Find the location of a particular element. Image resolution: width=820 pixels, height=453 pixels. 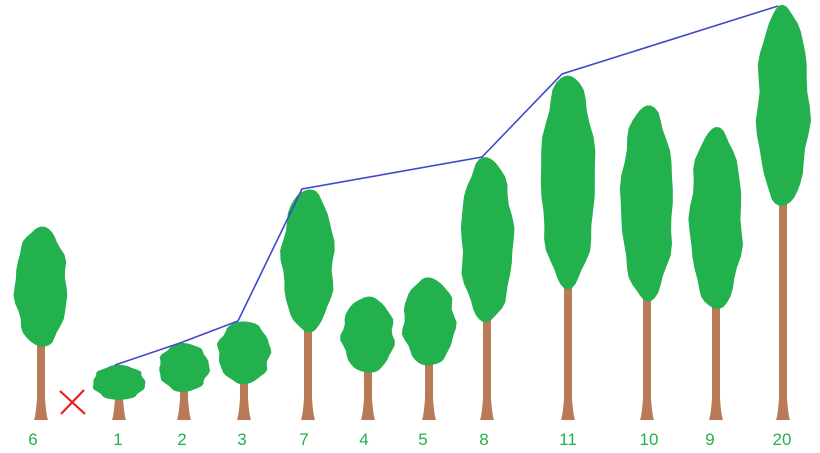

tree-label: 3 is located at coordinates (241, 439).